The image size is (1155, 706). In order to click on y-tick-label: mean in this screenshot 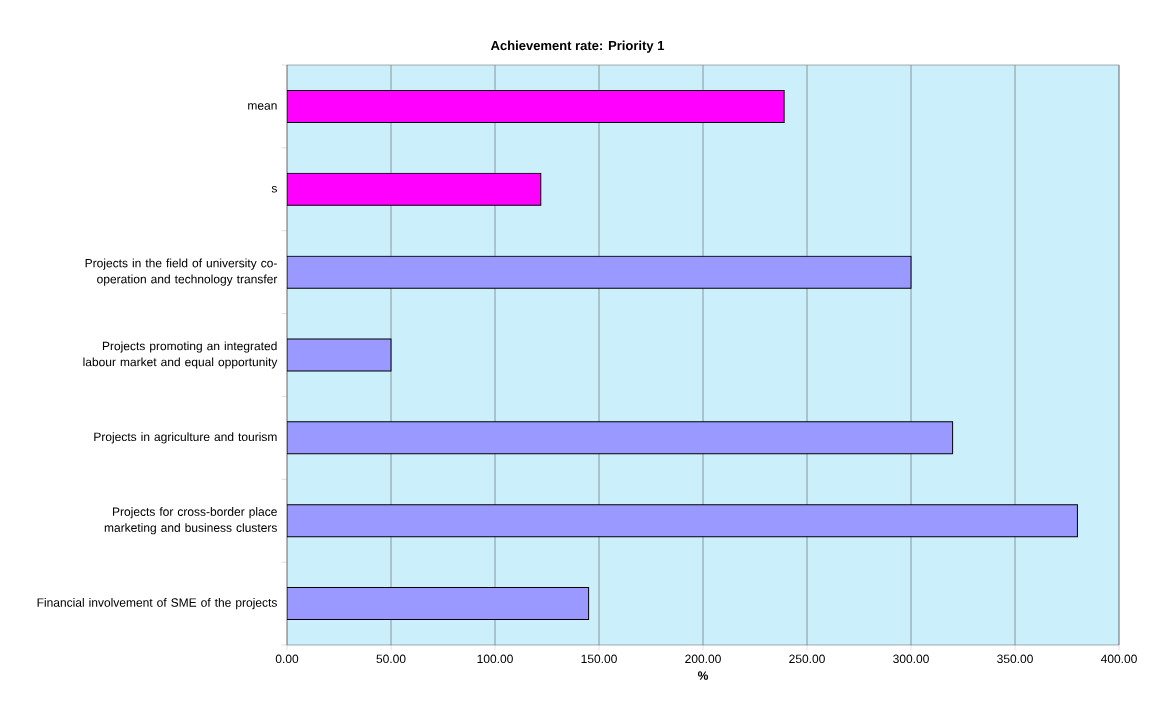, I will do `click(262, 106)`.